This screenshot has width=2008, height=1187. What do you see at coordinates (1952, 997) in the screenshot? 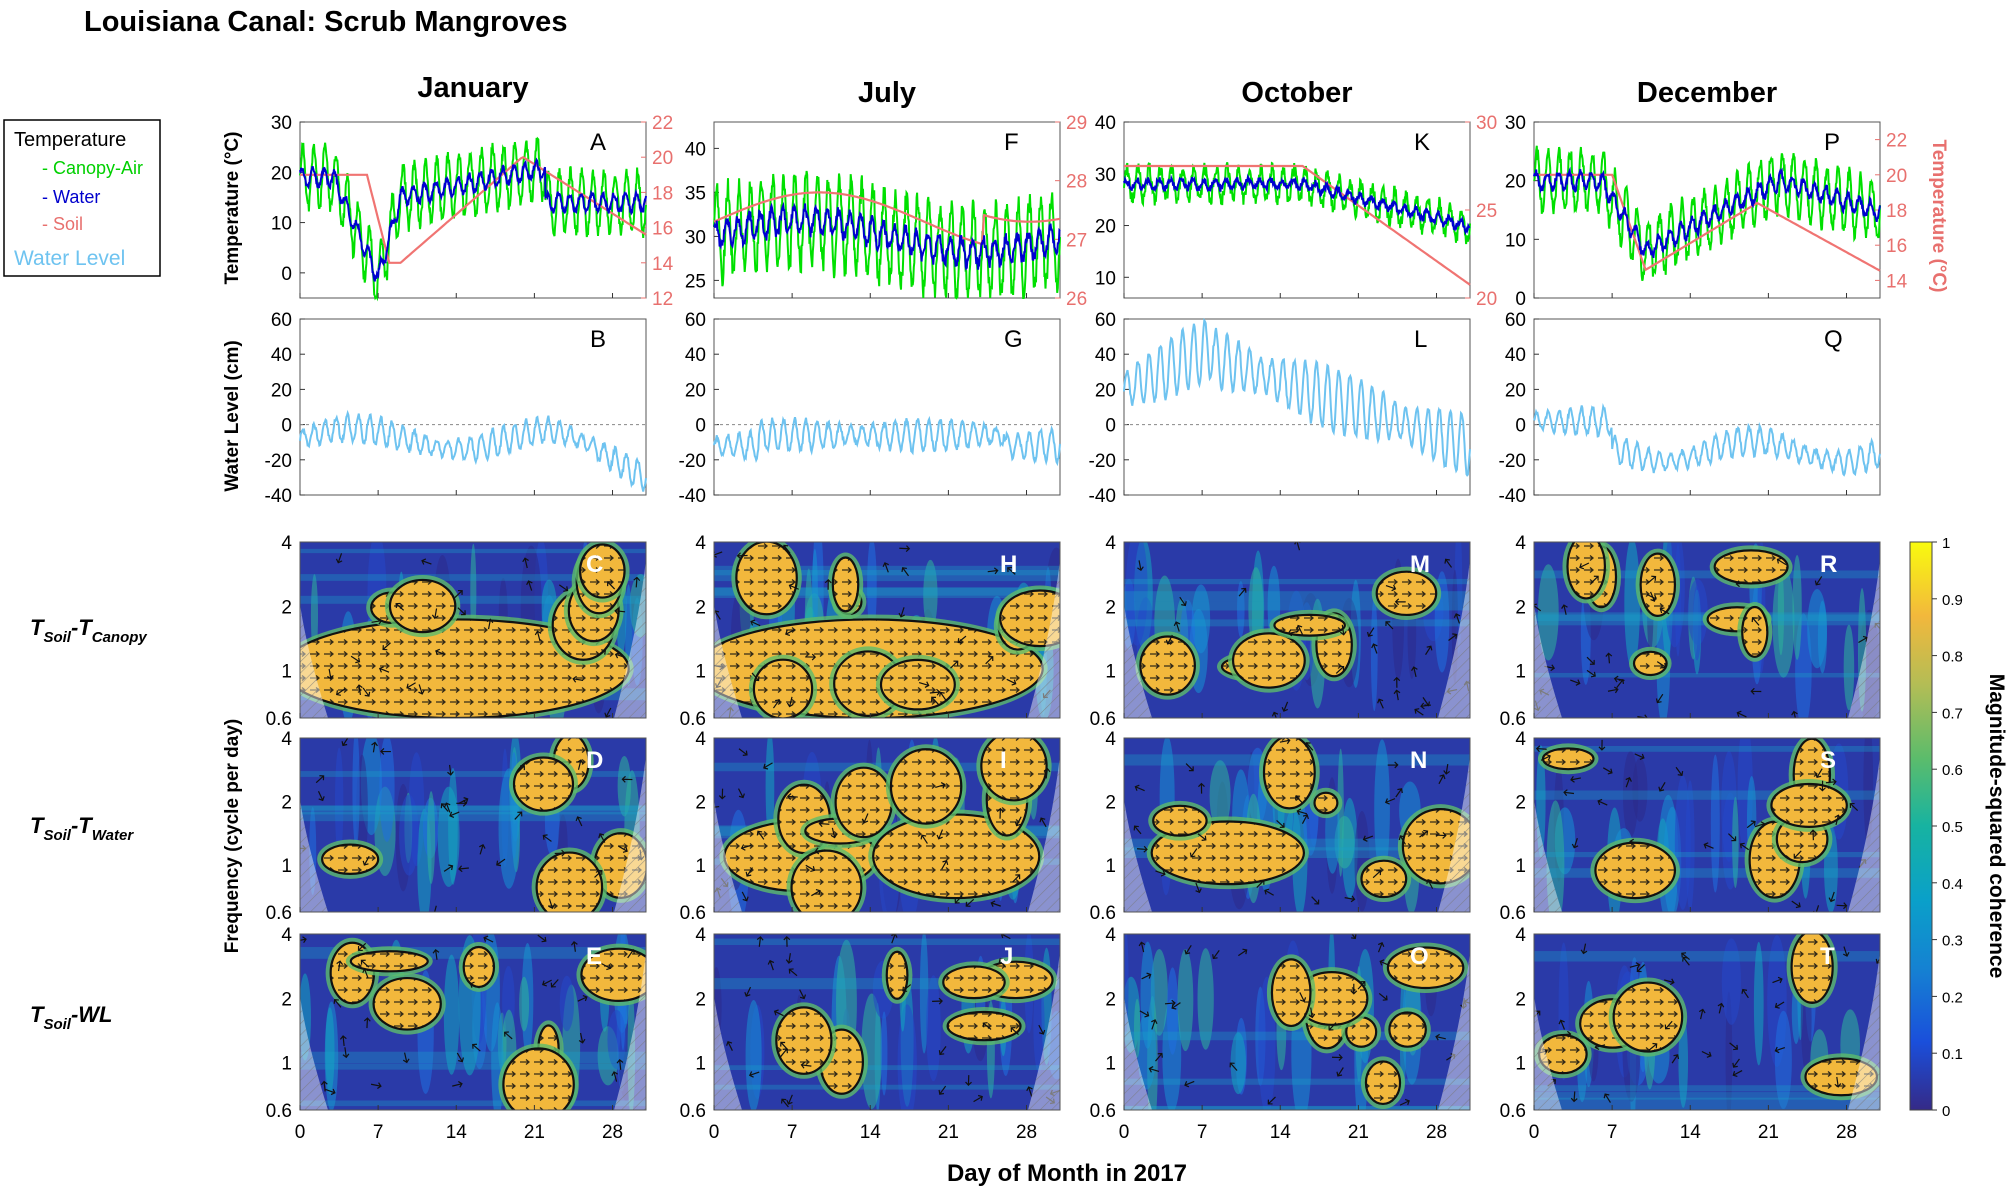
I see `colorbar-tick-label: 0.2` at bounding box center [1952, 997].